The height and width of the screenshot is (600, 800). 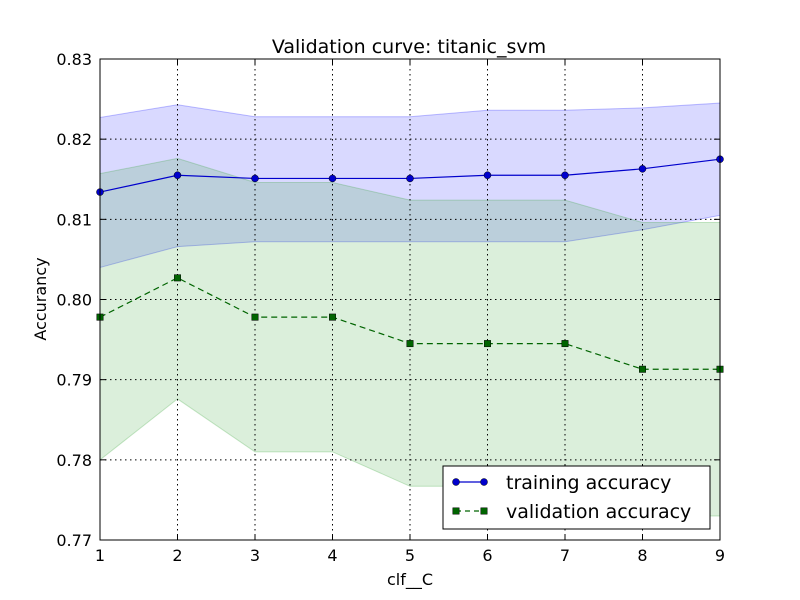 I want to click on x-tick-label: 1, so click(x=100, y=555).